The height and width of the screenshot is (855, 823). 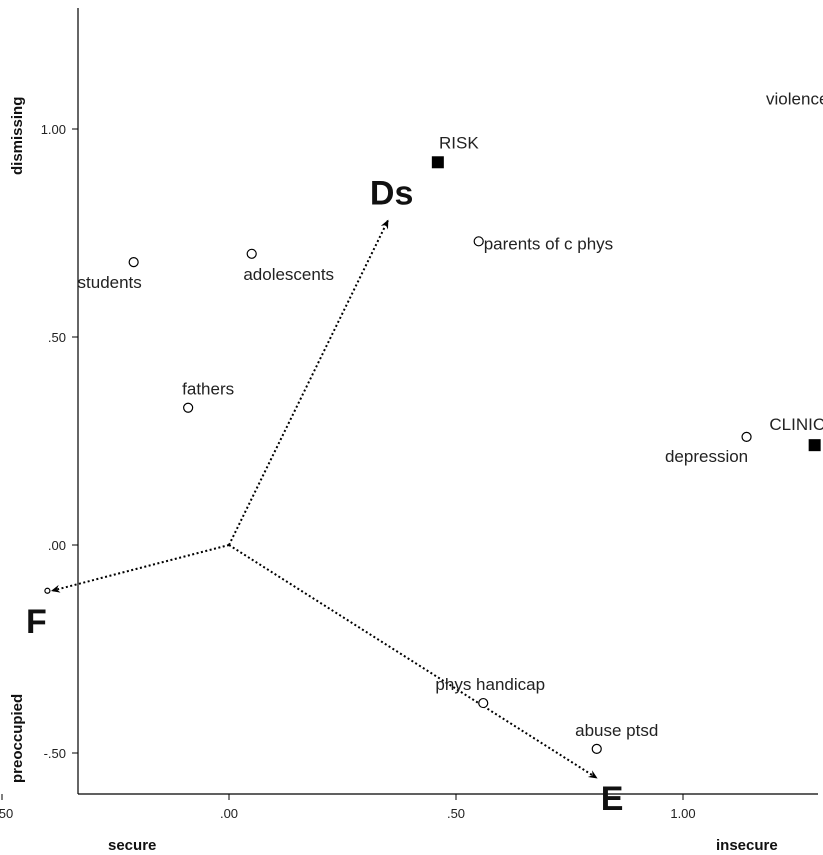 What do you see at coordinates (348, 807) in the screenshot?
I see `x-axis-ticks: -.50.00.501.001.502.002.50` at bounding box center [348, 807].